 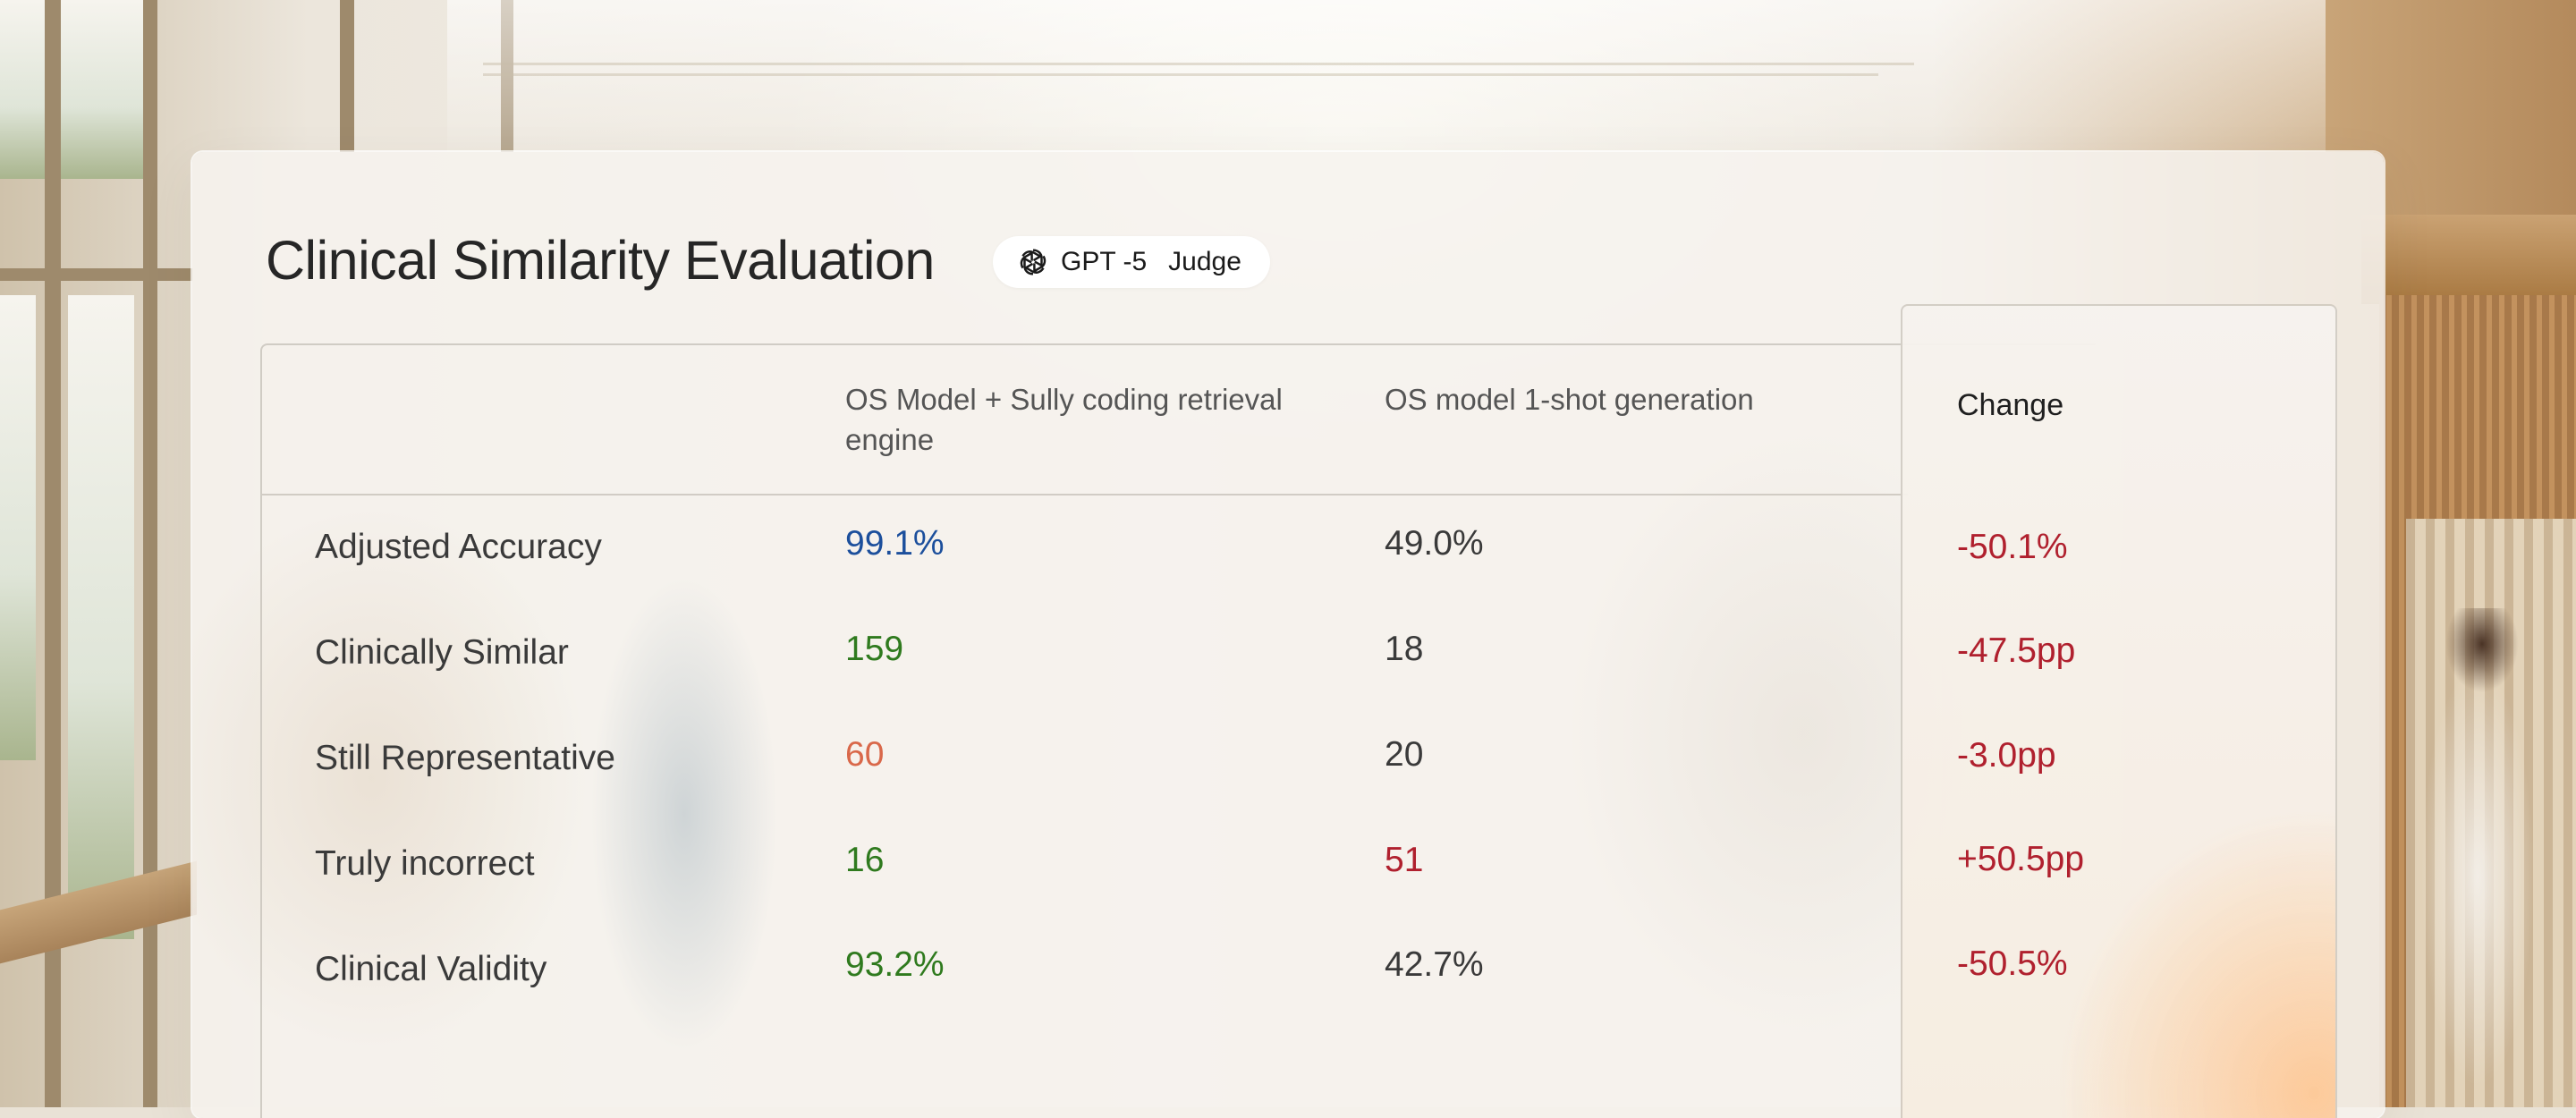 I want to click on cell-oneshot-adjusted-accuracy: 49.0%, so click(x=1434, y=544).